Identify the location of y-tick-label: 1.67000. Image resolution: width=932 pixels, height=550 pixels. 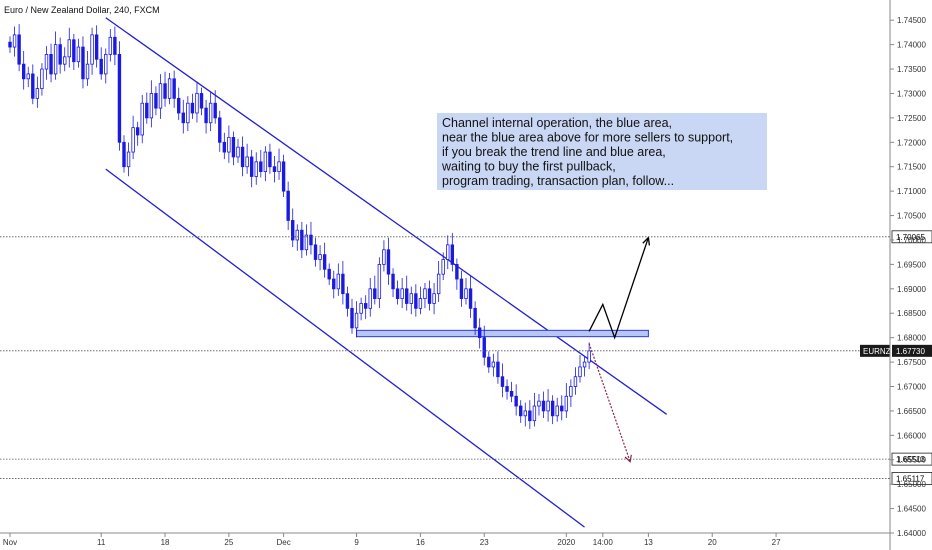
(911, 386).